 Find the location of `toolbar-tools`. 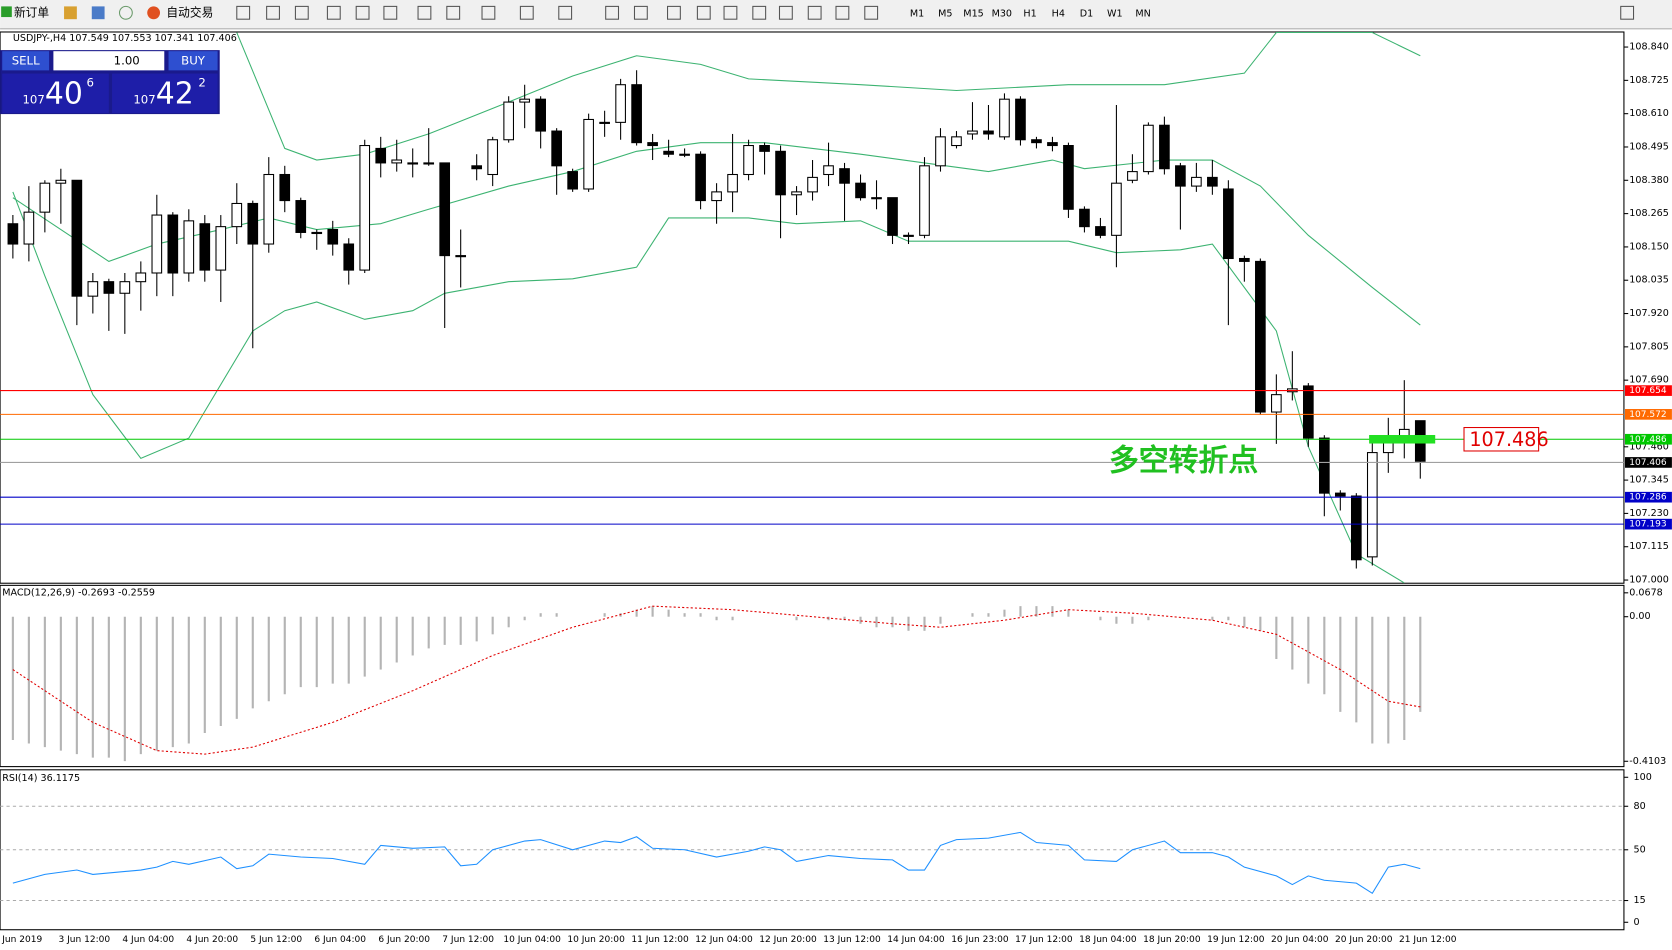

toolbar-tools is located at coordinates (935, 12).